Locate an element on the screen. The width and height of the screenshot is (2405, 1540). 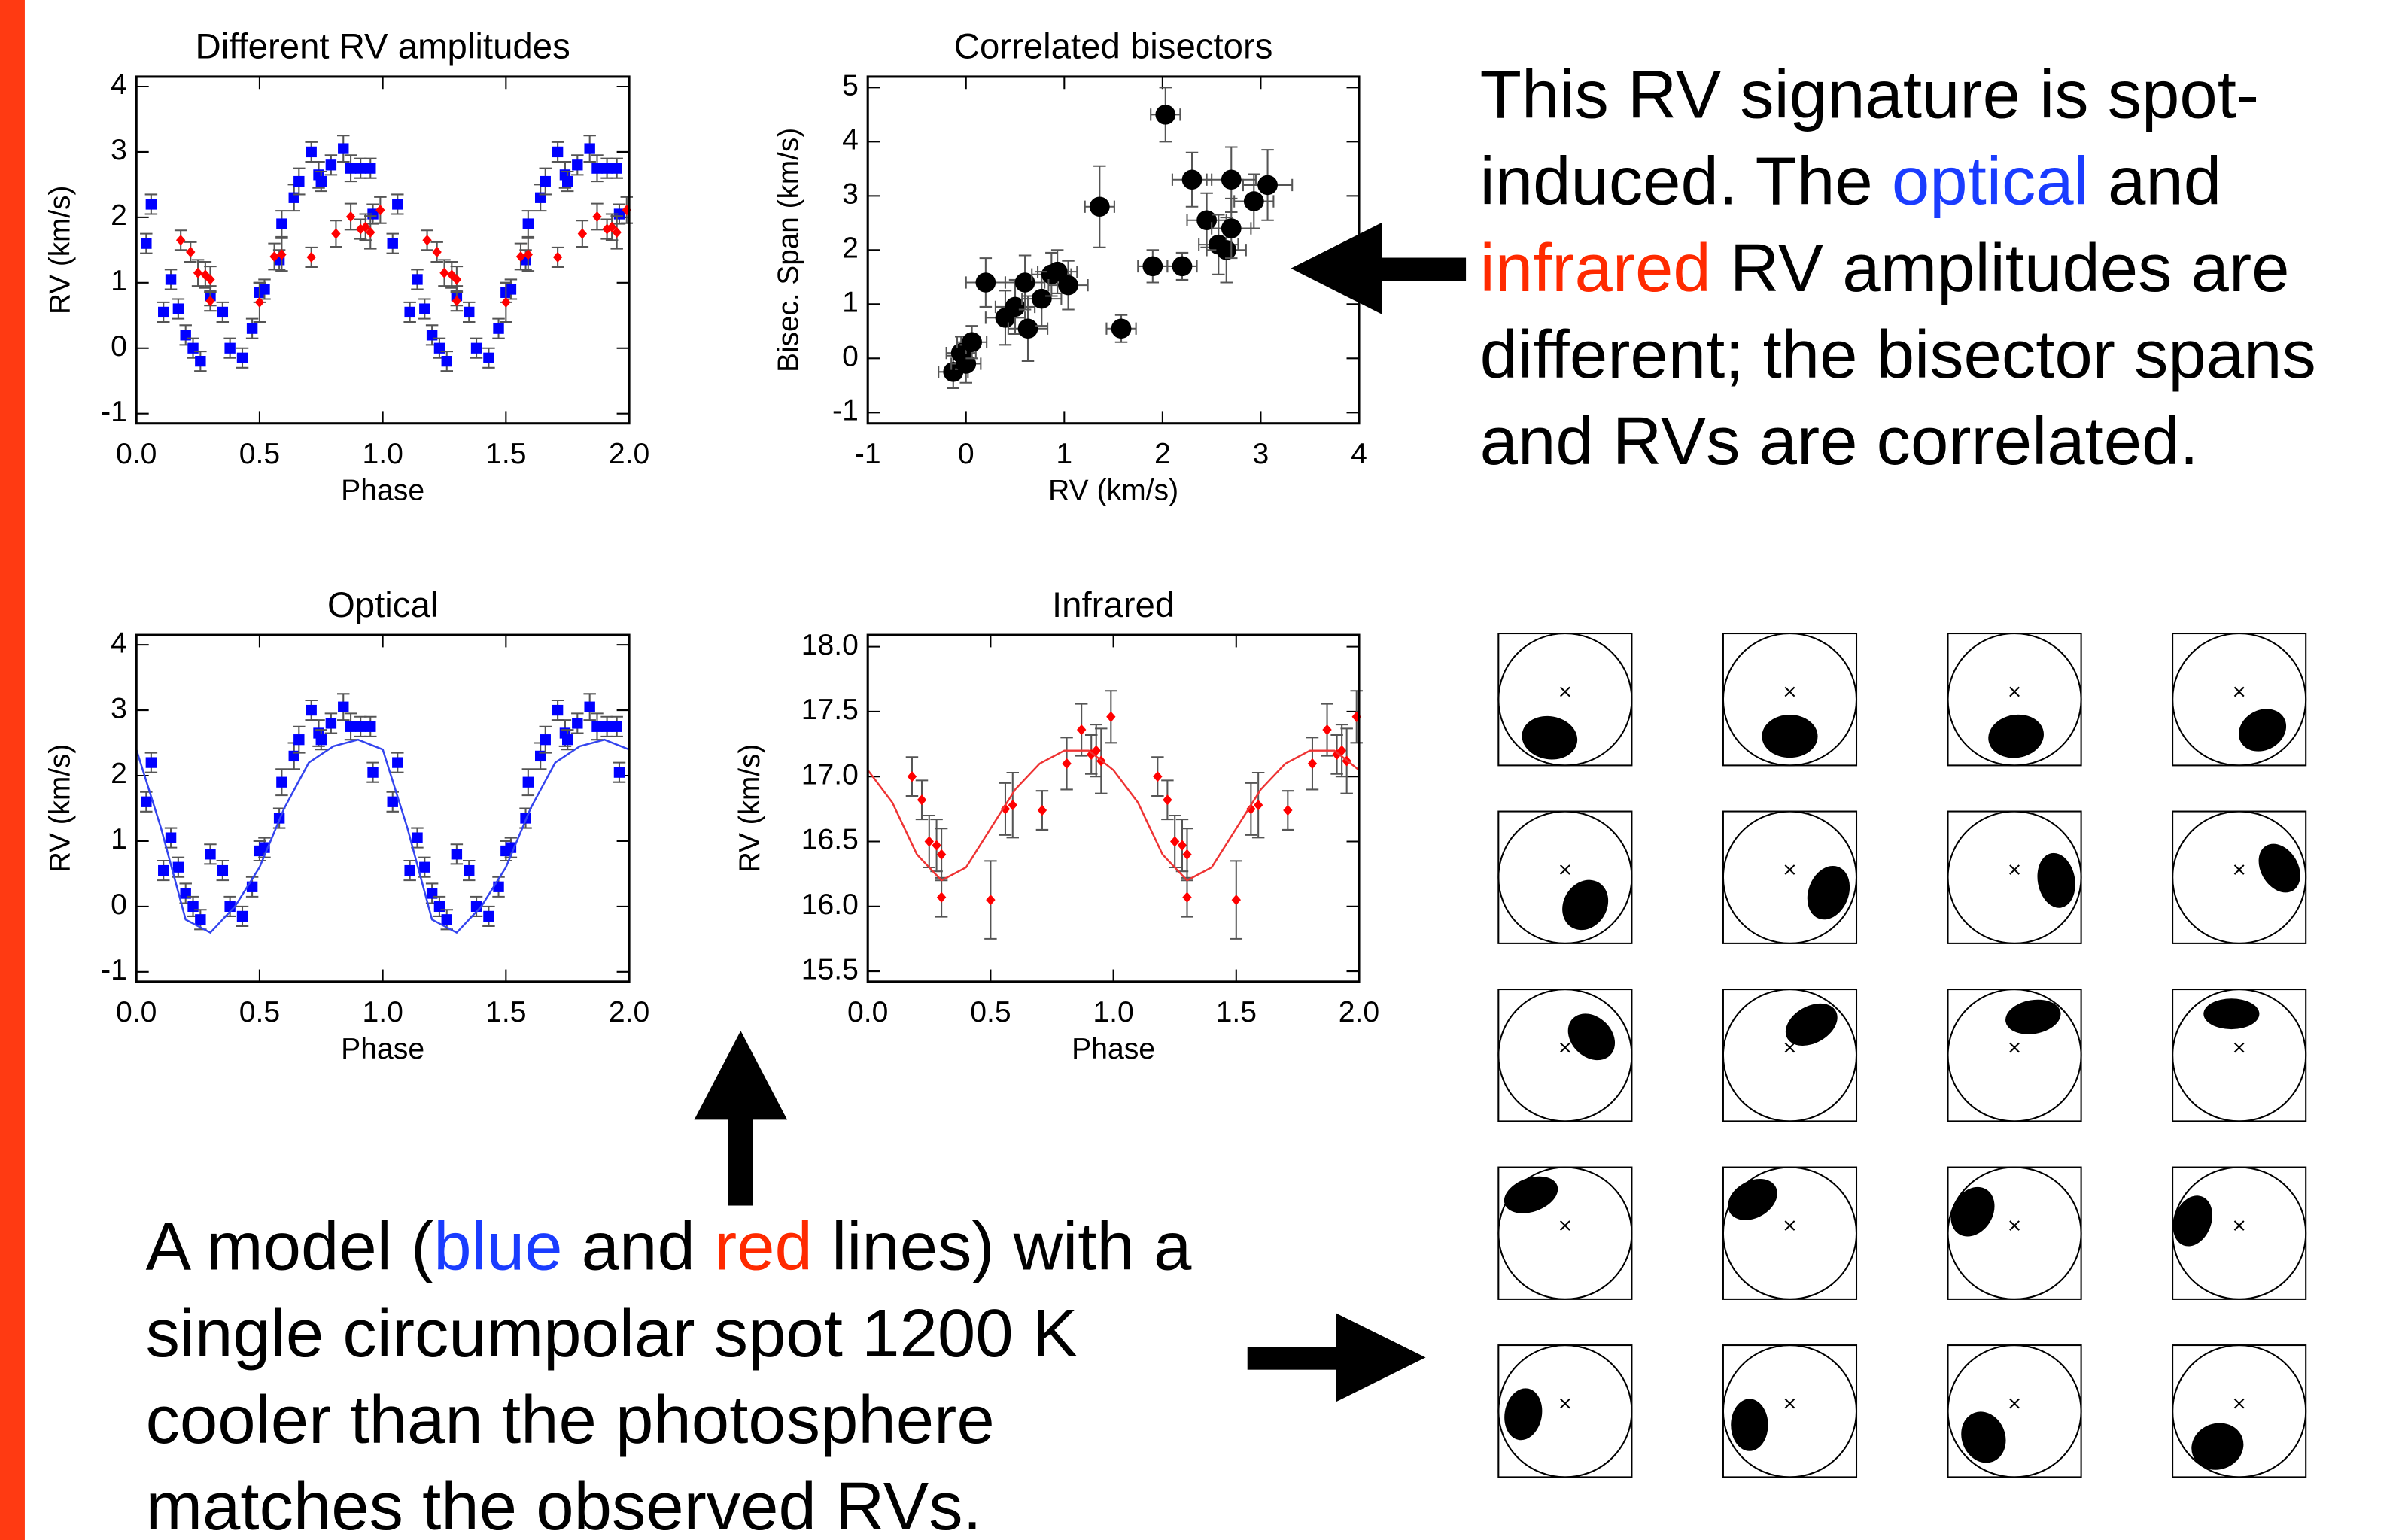
x-tick-label: 0 is located at coordinates (966, 454).